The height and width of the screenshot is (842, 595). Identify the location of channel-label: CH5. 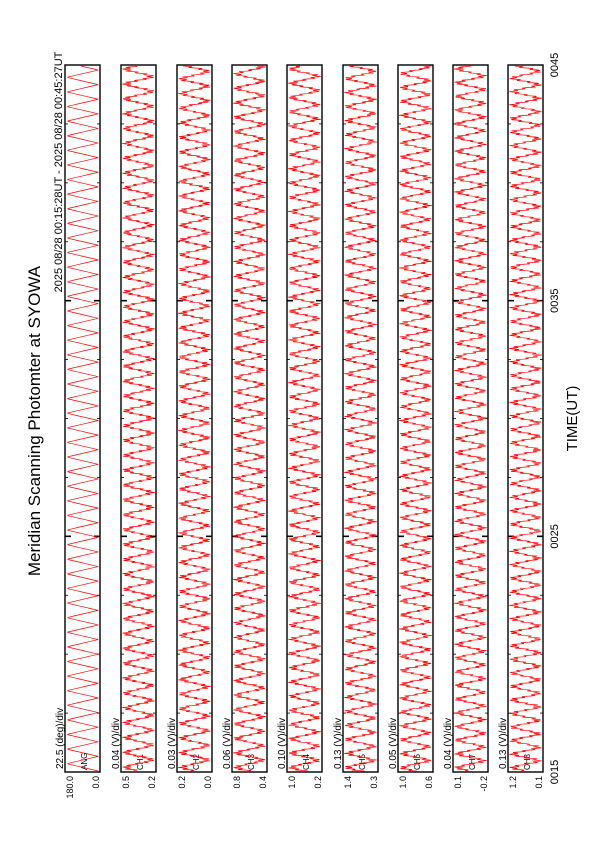
(362, 761).